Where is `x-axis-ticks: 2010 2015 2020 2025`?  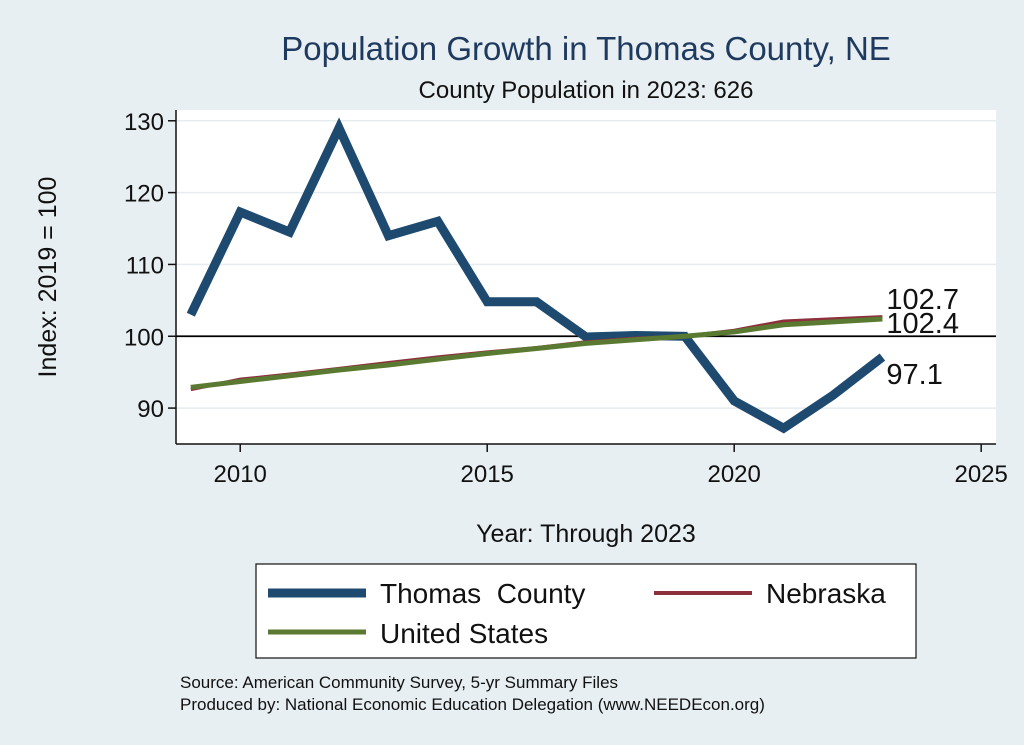
x-axis-ticks: 2010 2015 2020 2025 is located at coordinates (611, 466).